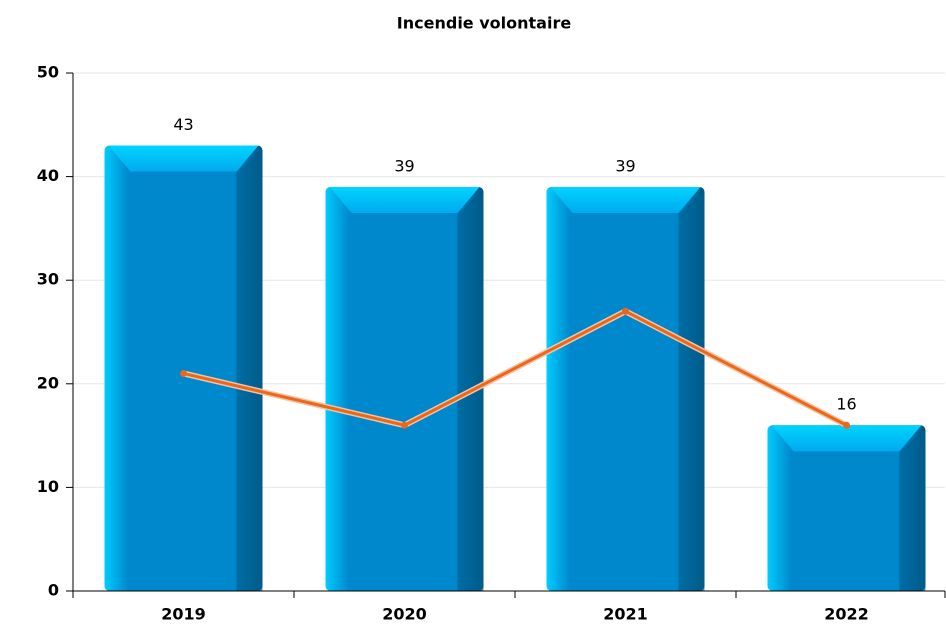 This screenshot has width=946, height=627. Describe the element at coordinates (625, 614) in the screenshot. I see `x-tick-label: 2021` at that location.